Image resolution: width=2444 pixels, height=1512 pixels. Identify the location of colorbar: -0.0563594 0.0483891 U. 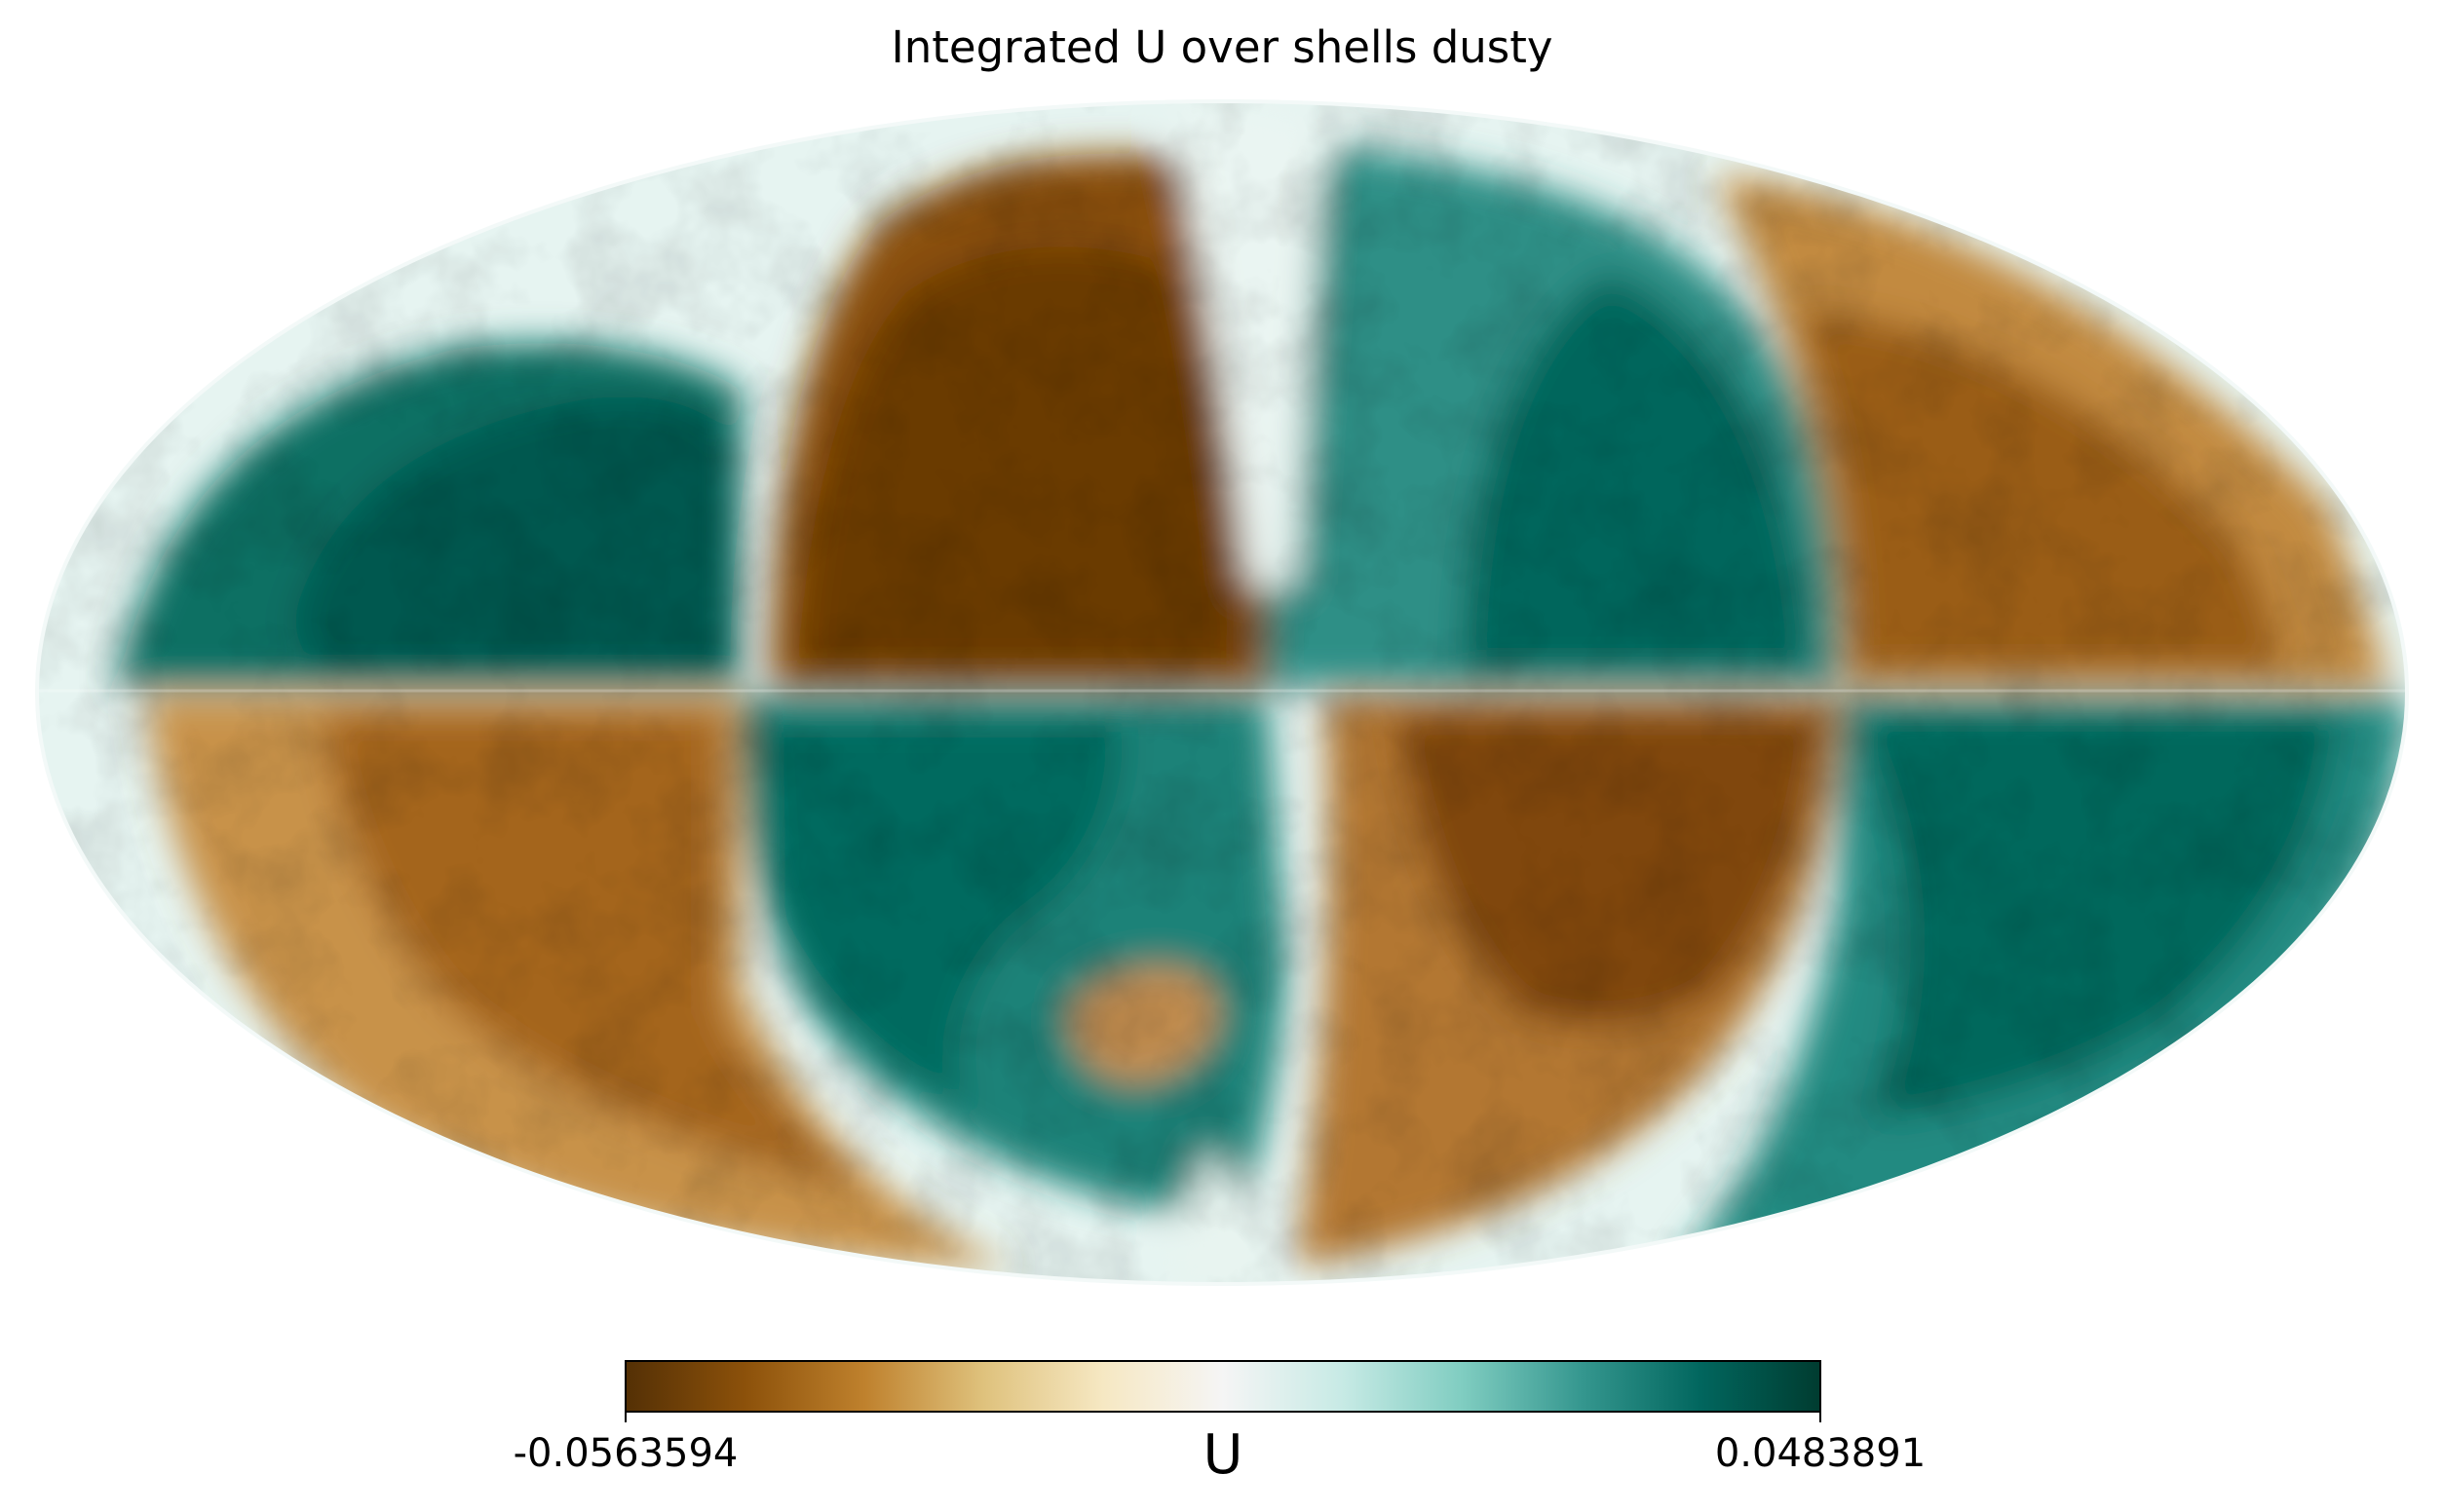
(1220, 1423).